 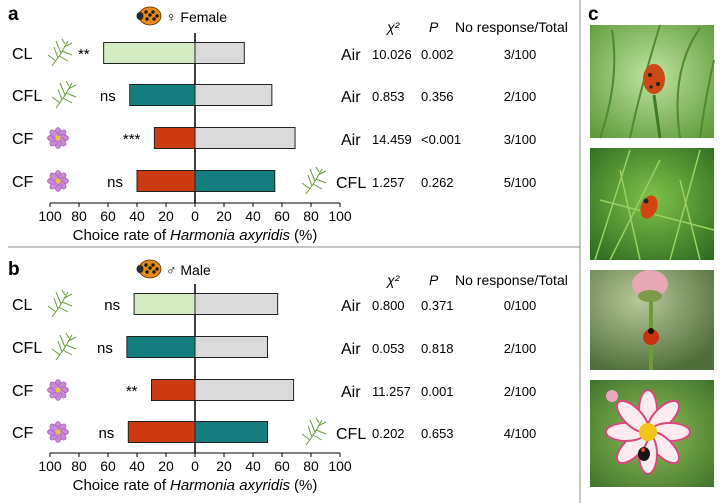 What do you see at coordinates (652, 81) in the screenshot?
I see `photo-ladybird-on-grass` at bounding box center [652, 81].